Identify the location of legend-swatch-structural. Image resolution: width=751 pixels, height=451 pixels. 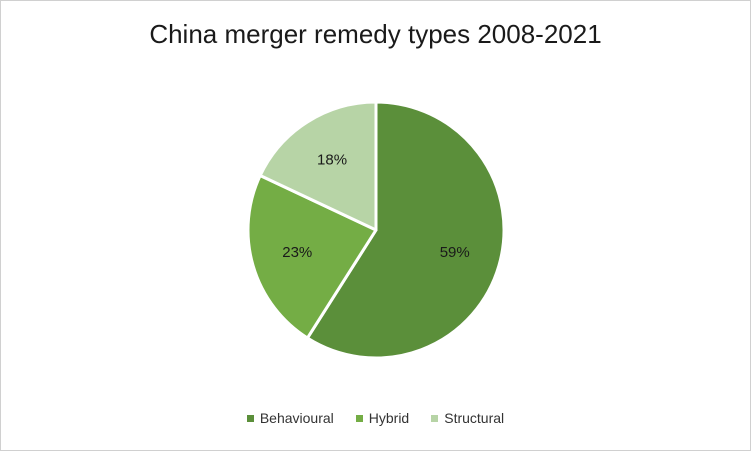
(435, 418).